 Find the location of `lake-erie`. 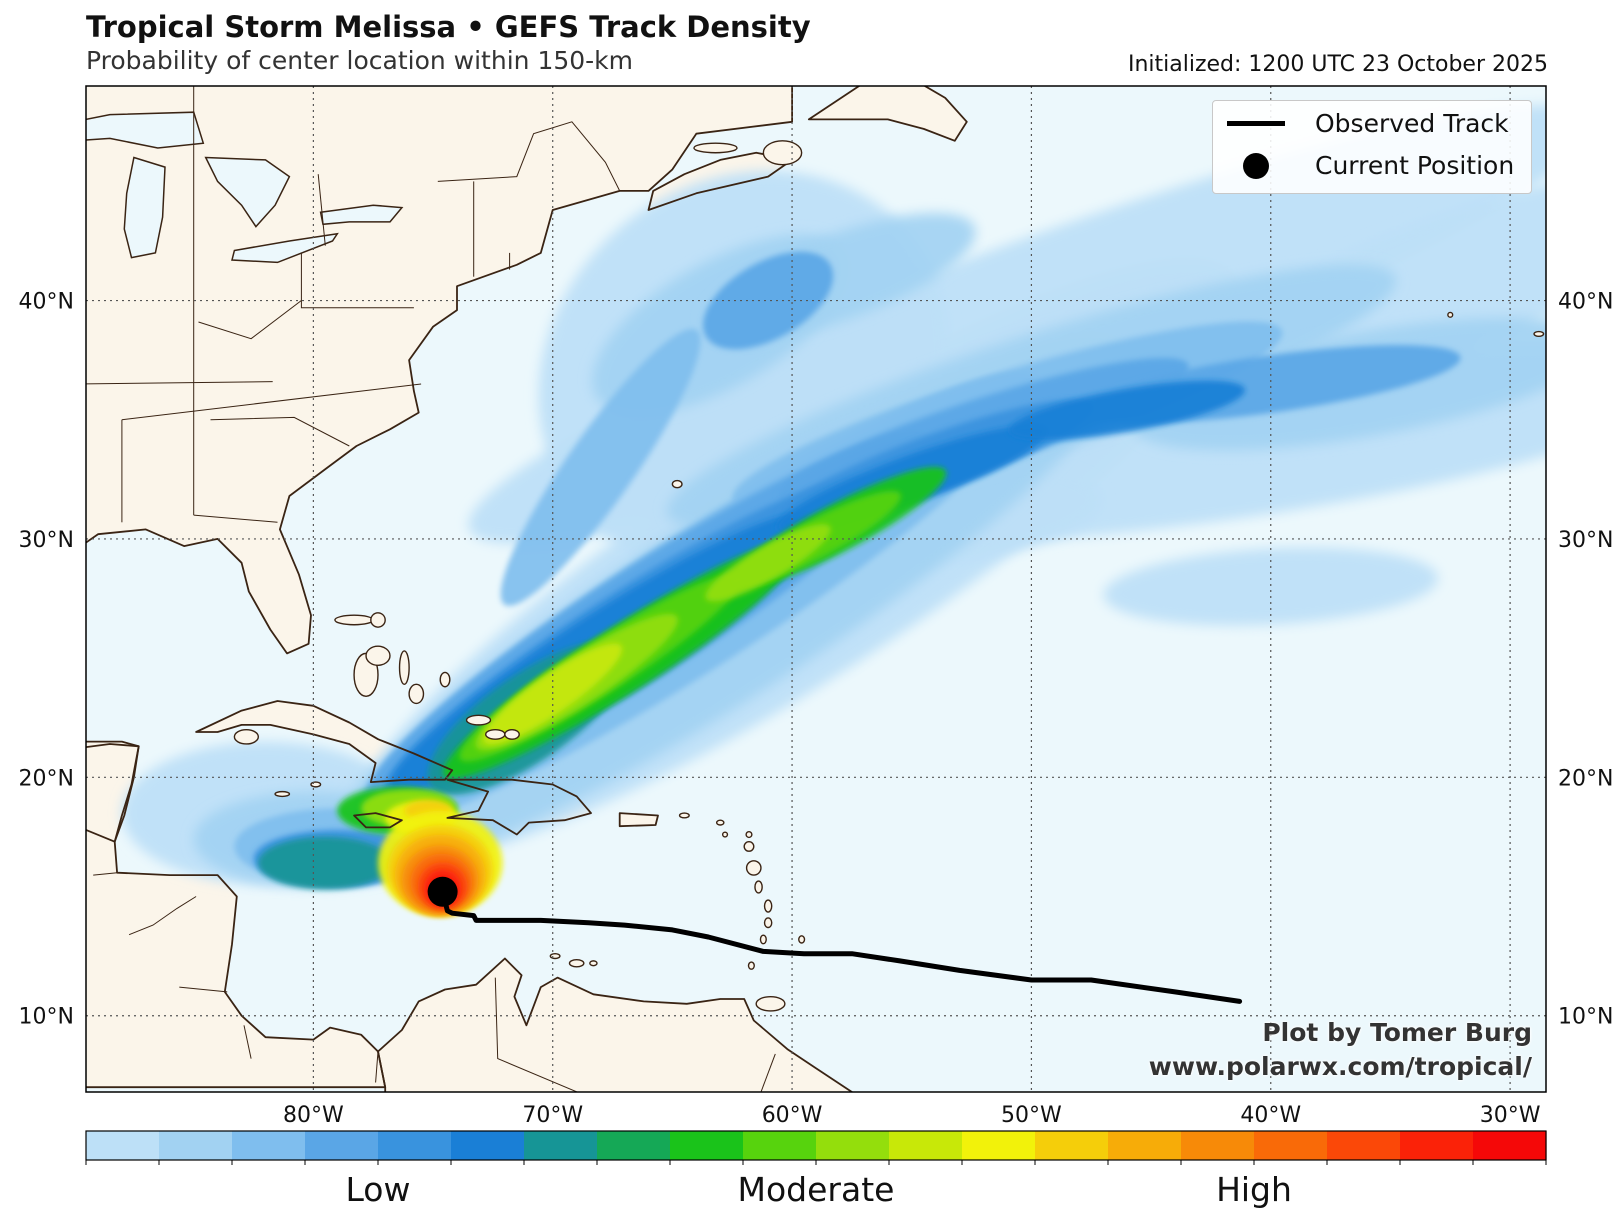

lake-erie is located at coordinates (285, 248).